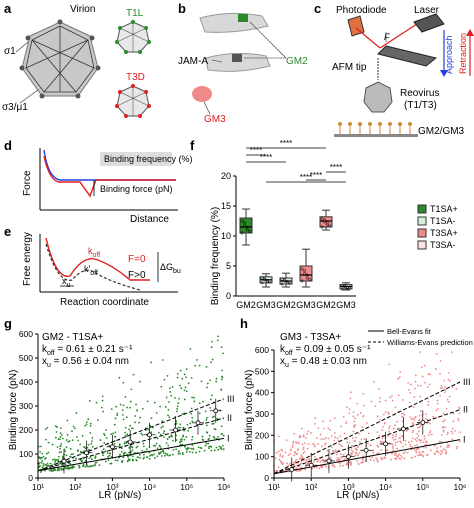 The height and width of the screenshot is (508, 474). What do you see at coordinates (449, 54) in the screenshot?
I see `approach-label: Approach` at bounding box center [449, 54].